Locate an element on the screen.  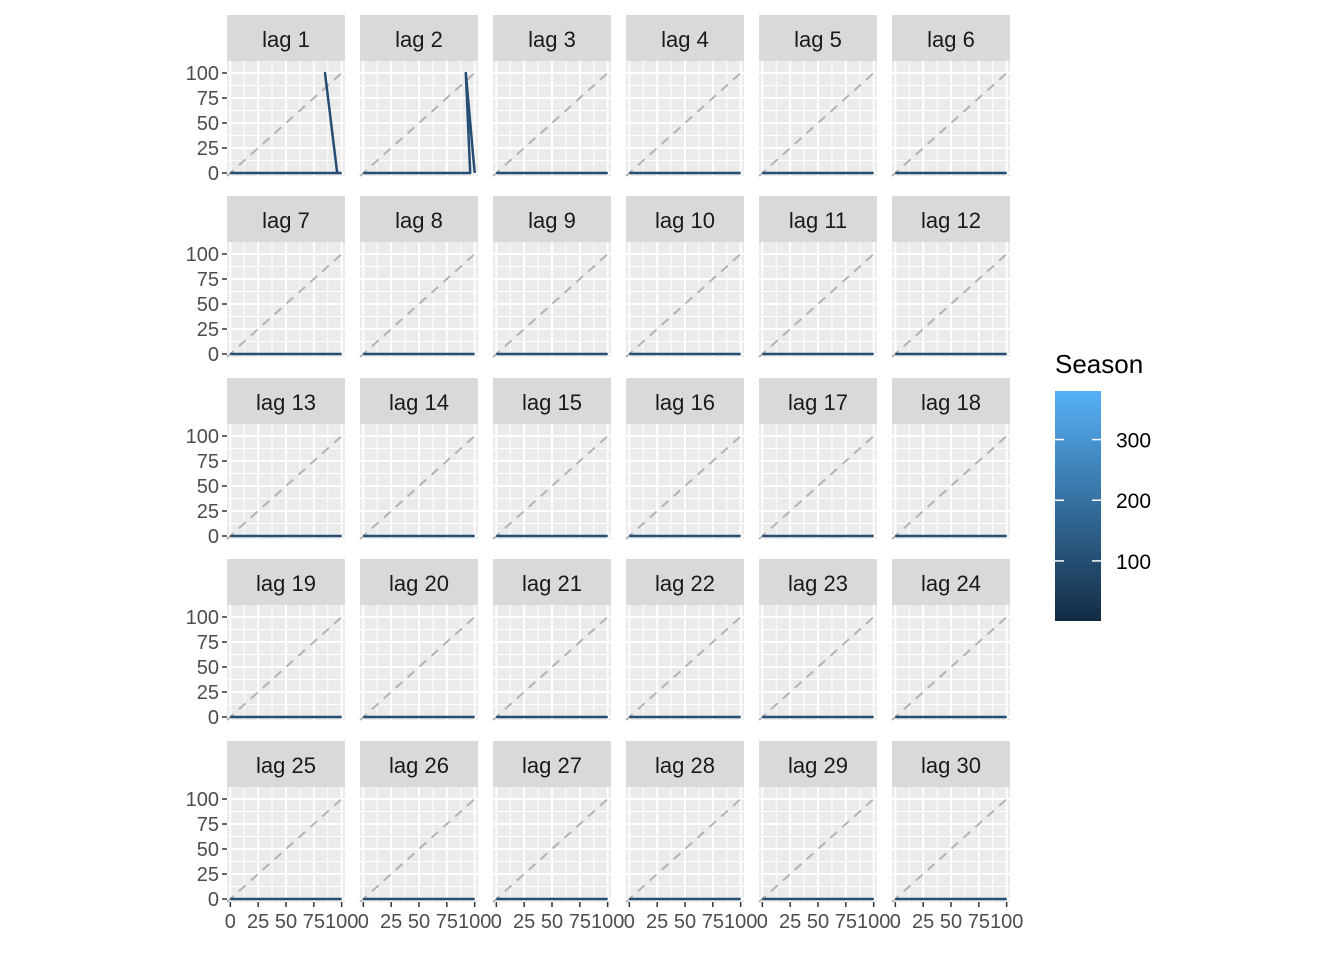
facet-strip-label: lag 13 is located at coordinates (286, 402).